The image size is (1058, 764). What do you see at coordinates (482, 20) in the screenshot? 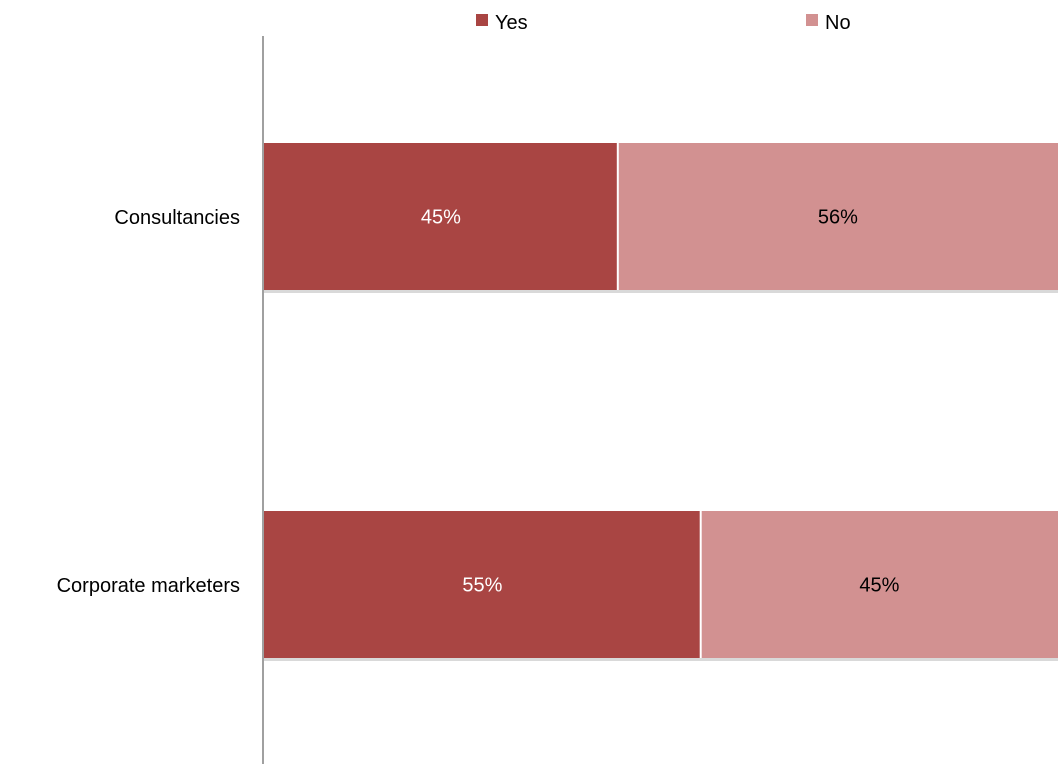
I see `legend-swatch-yes` at bounding box center [482, 20].